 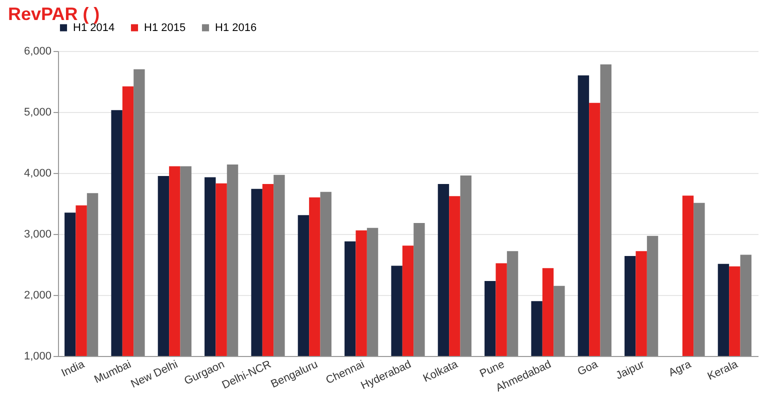 I want to click on y-tick-label: 6,000, so click(x=38, y=52).